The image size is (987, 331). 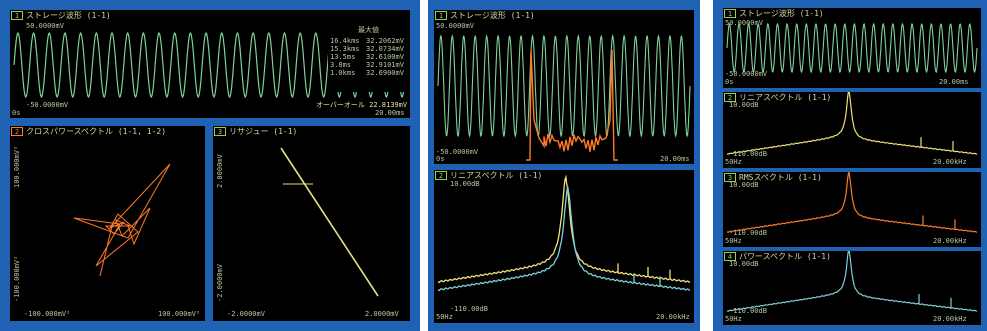 What do you see at coordinates (385, 65) in the screenshot?
I see `peak-value-4: 32.9101mV` at bounding box center [385, 65].